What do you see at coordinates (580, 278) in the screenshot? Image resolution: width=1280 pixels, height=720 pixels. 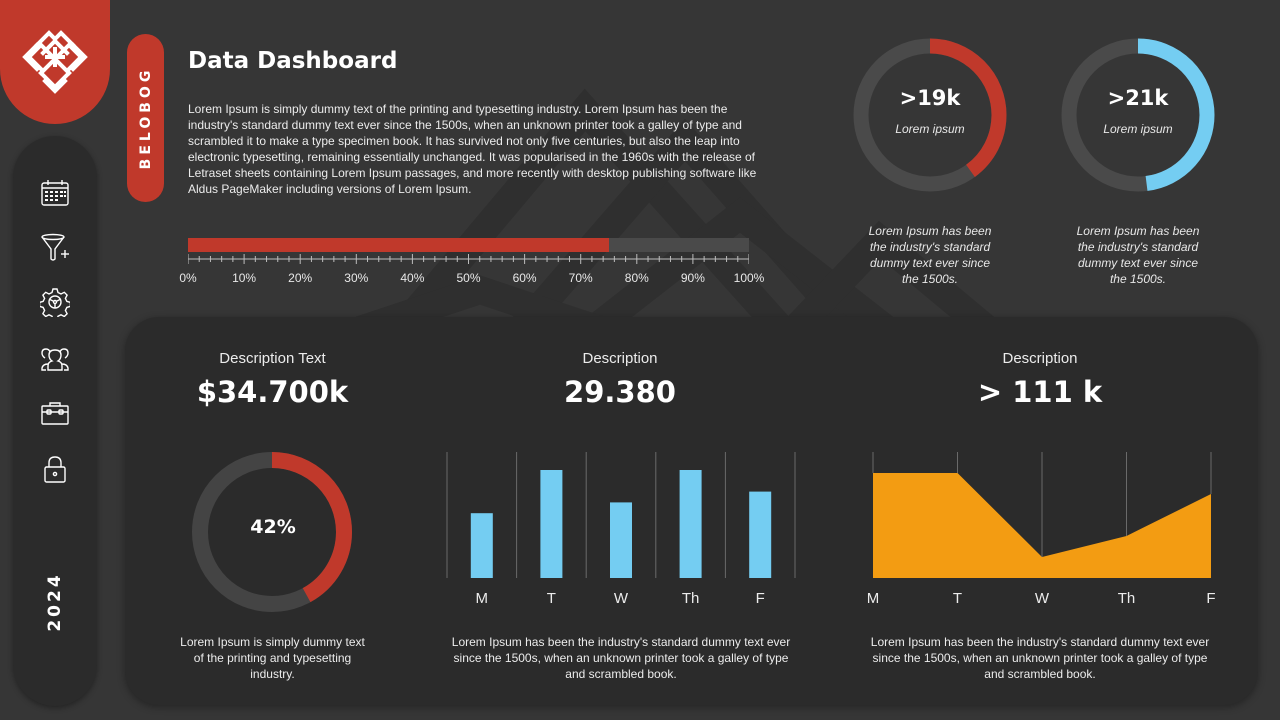 I see `ruler-tick-label: 70%` at bounding box center [580, 278].